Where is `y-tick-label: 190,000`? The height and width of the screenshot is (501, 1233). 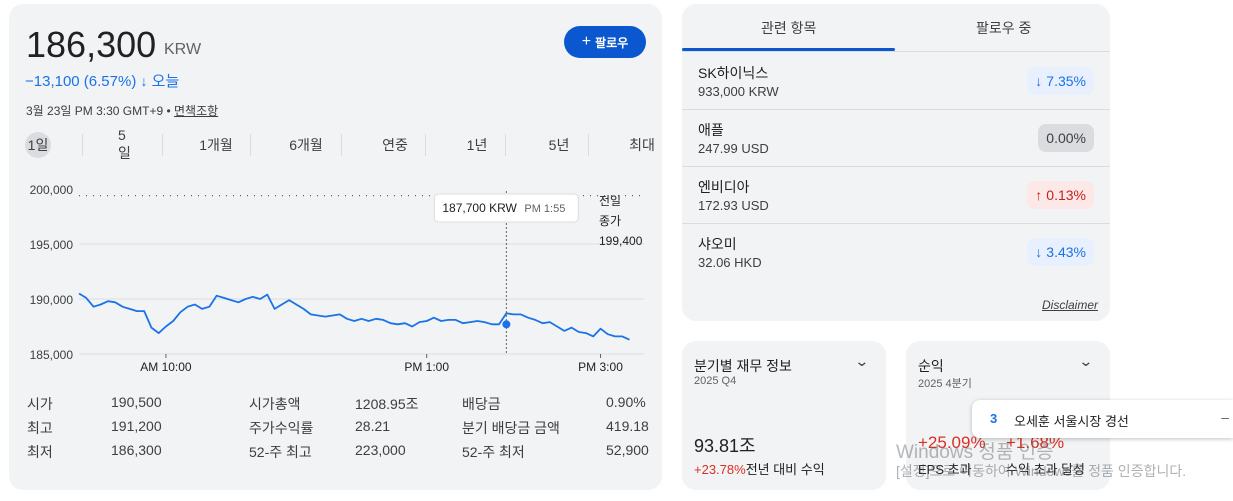
y-tick-label: 190,000 is located at coordinates (52, 300).